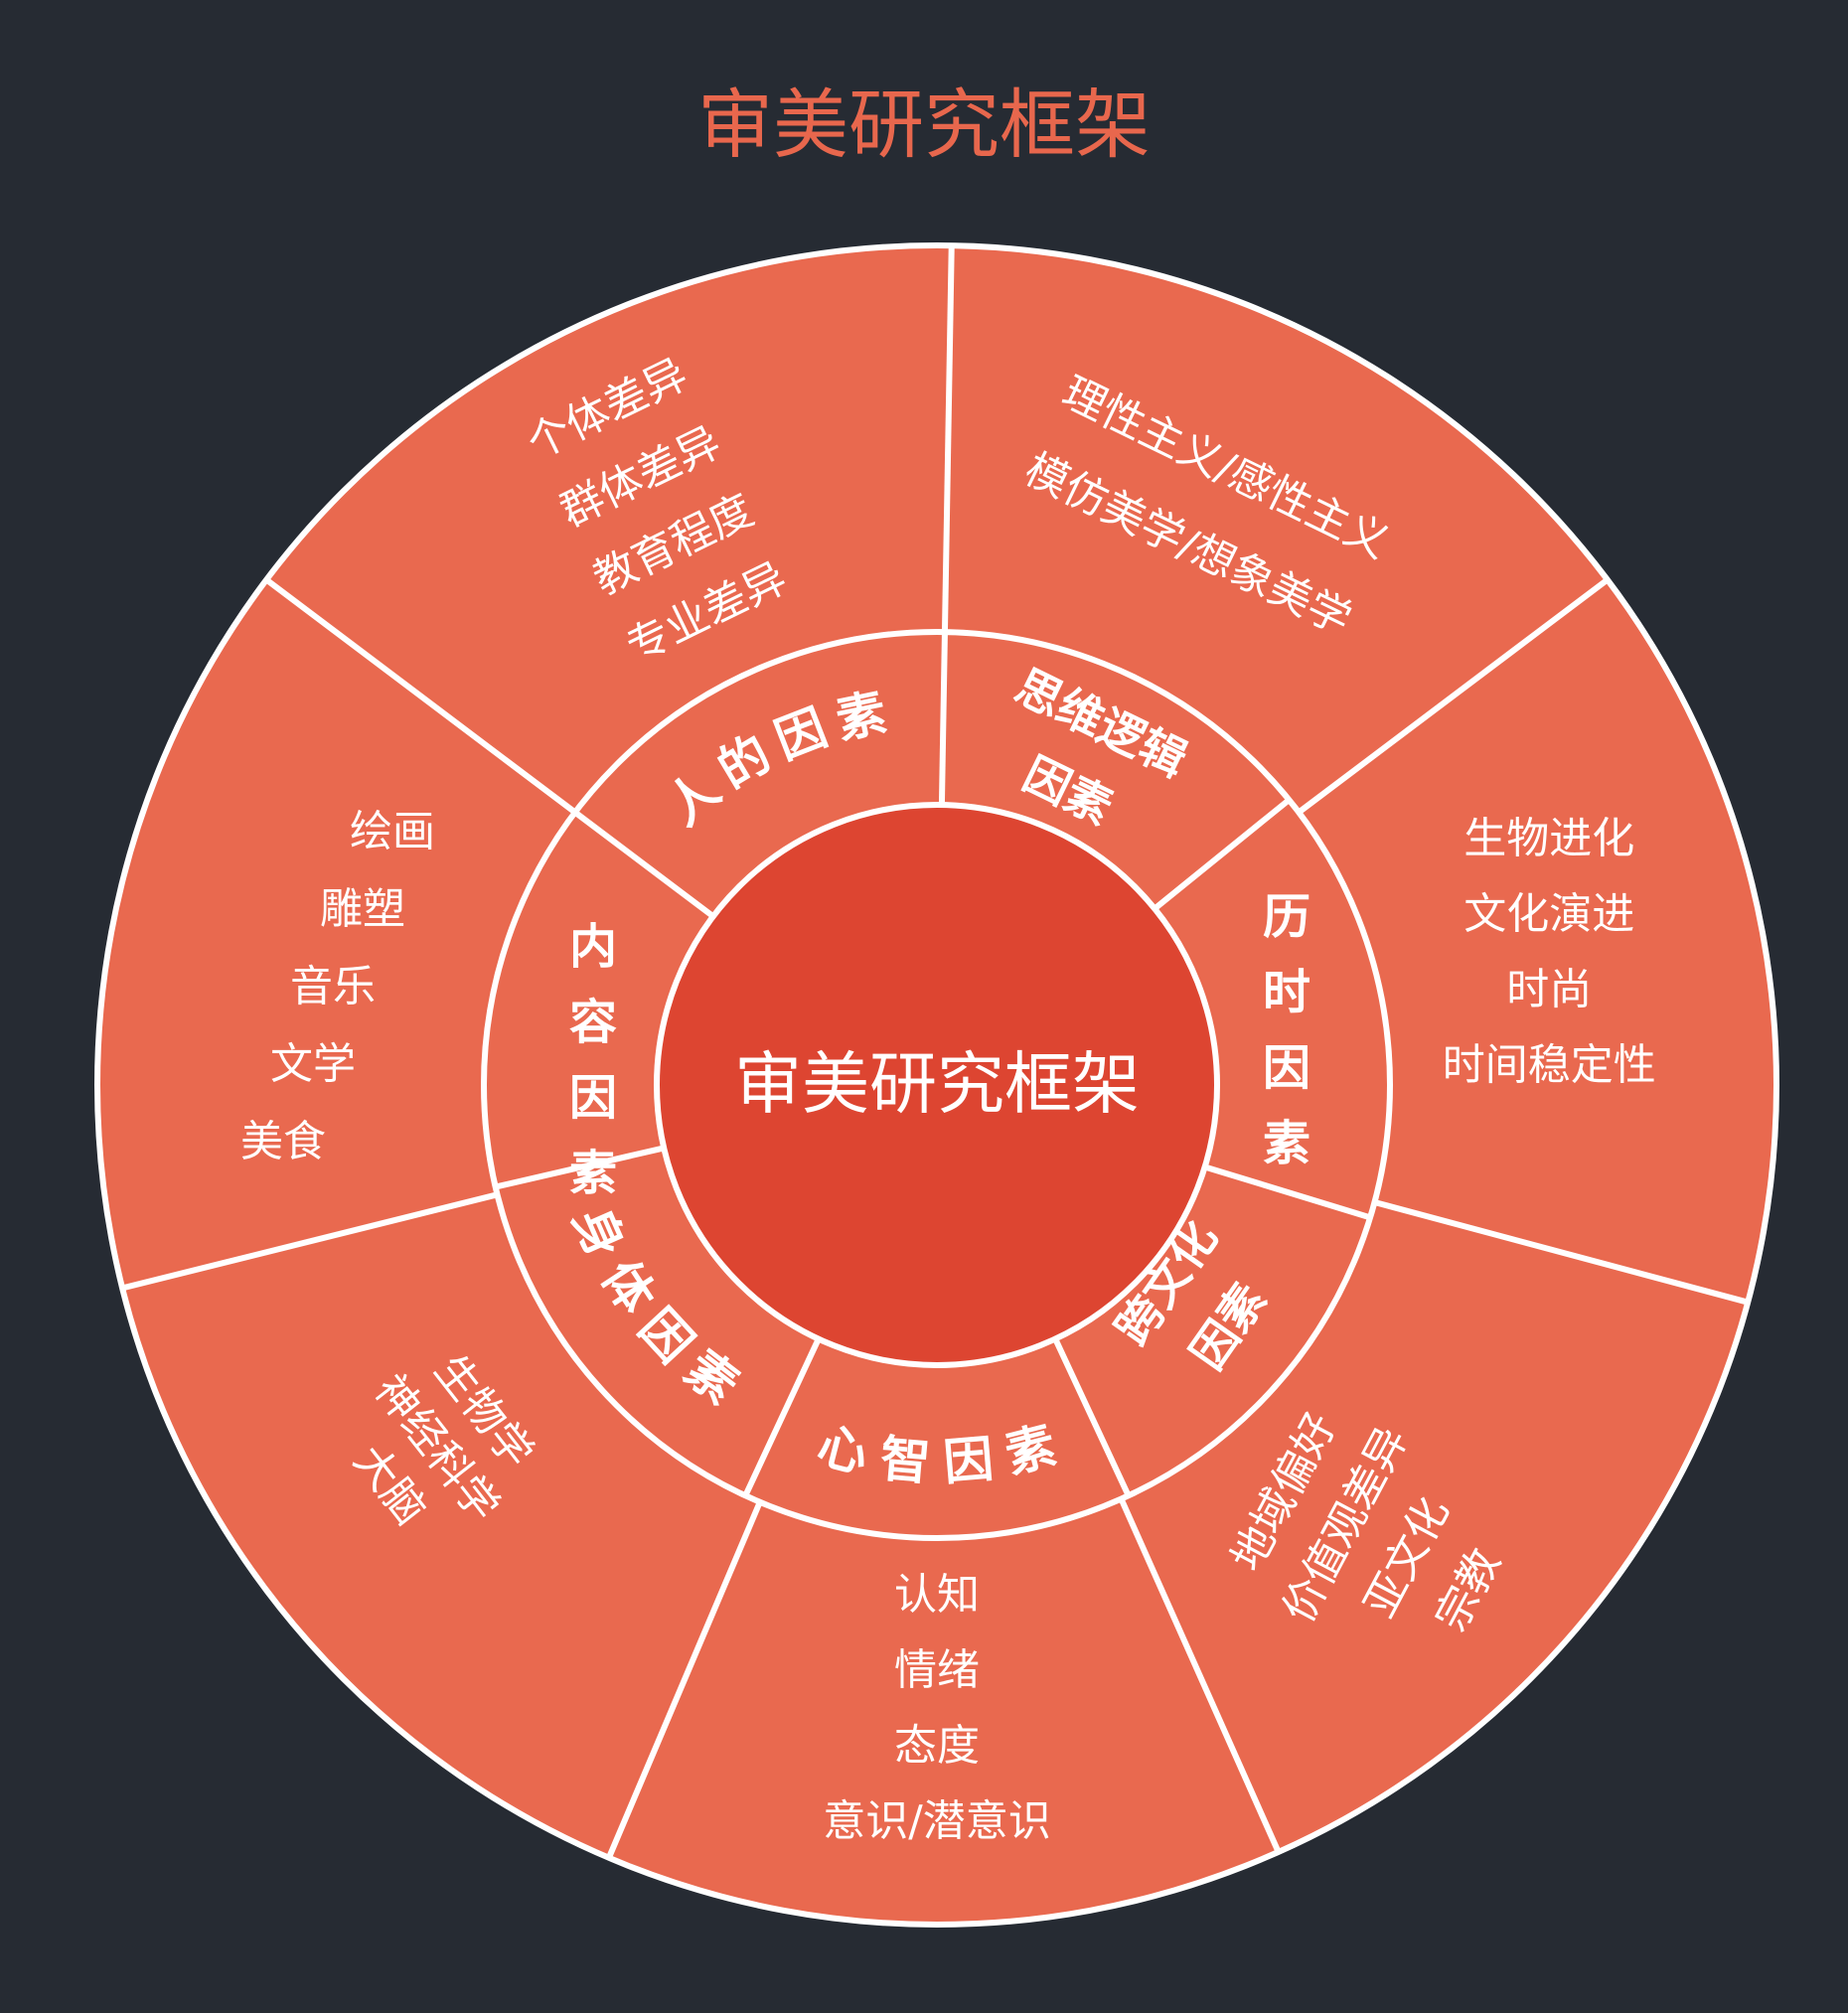 The height and width of the screenshot is (2013, 1848). What do you see at coordinates (392, 832) in the screenshot?
I see `item-label: 绘画` at bounding box center [392, 832].